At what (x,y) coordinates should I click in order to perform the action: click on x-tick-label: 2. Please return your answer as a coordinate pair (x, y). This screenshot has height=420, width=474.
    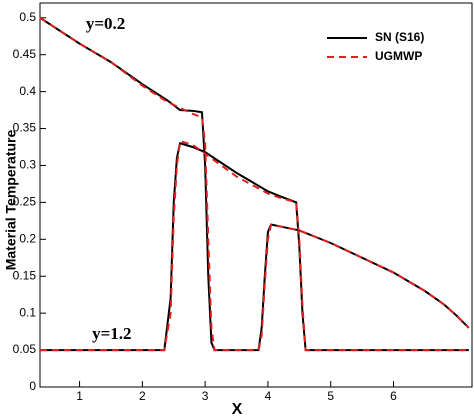
    Looking at the image, I should click on (142, 396).